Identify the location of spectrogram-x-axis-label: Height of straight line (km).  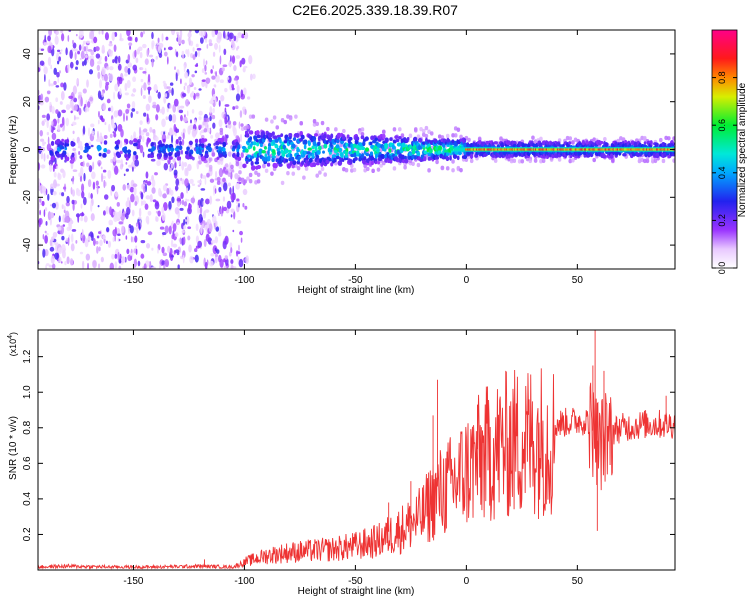
(356, 290).